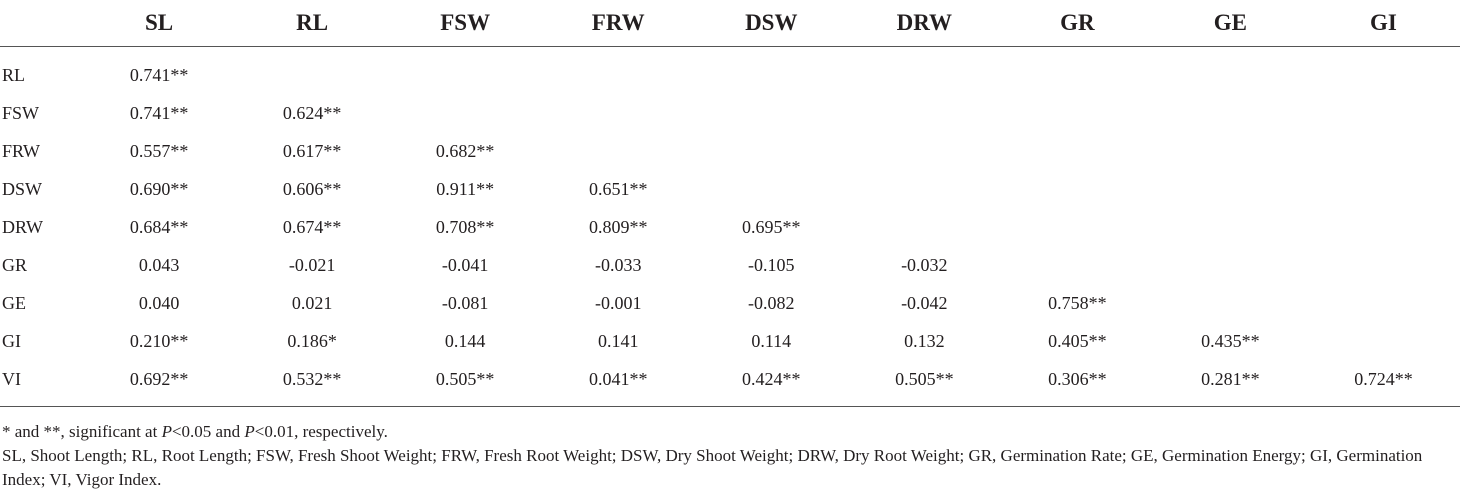 Image resolution: width=1460 pixels, height=495 pixels. What do you see at coordinates (312, 189) in the screenshot?
I see `table-cell: 0.606**` at bounding box center [312, 189].